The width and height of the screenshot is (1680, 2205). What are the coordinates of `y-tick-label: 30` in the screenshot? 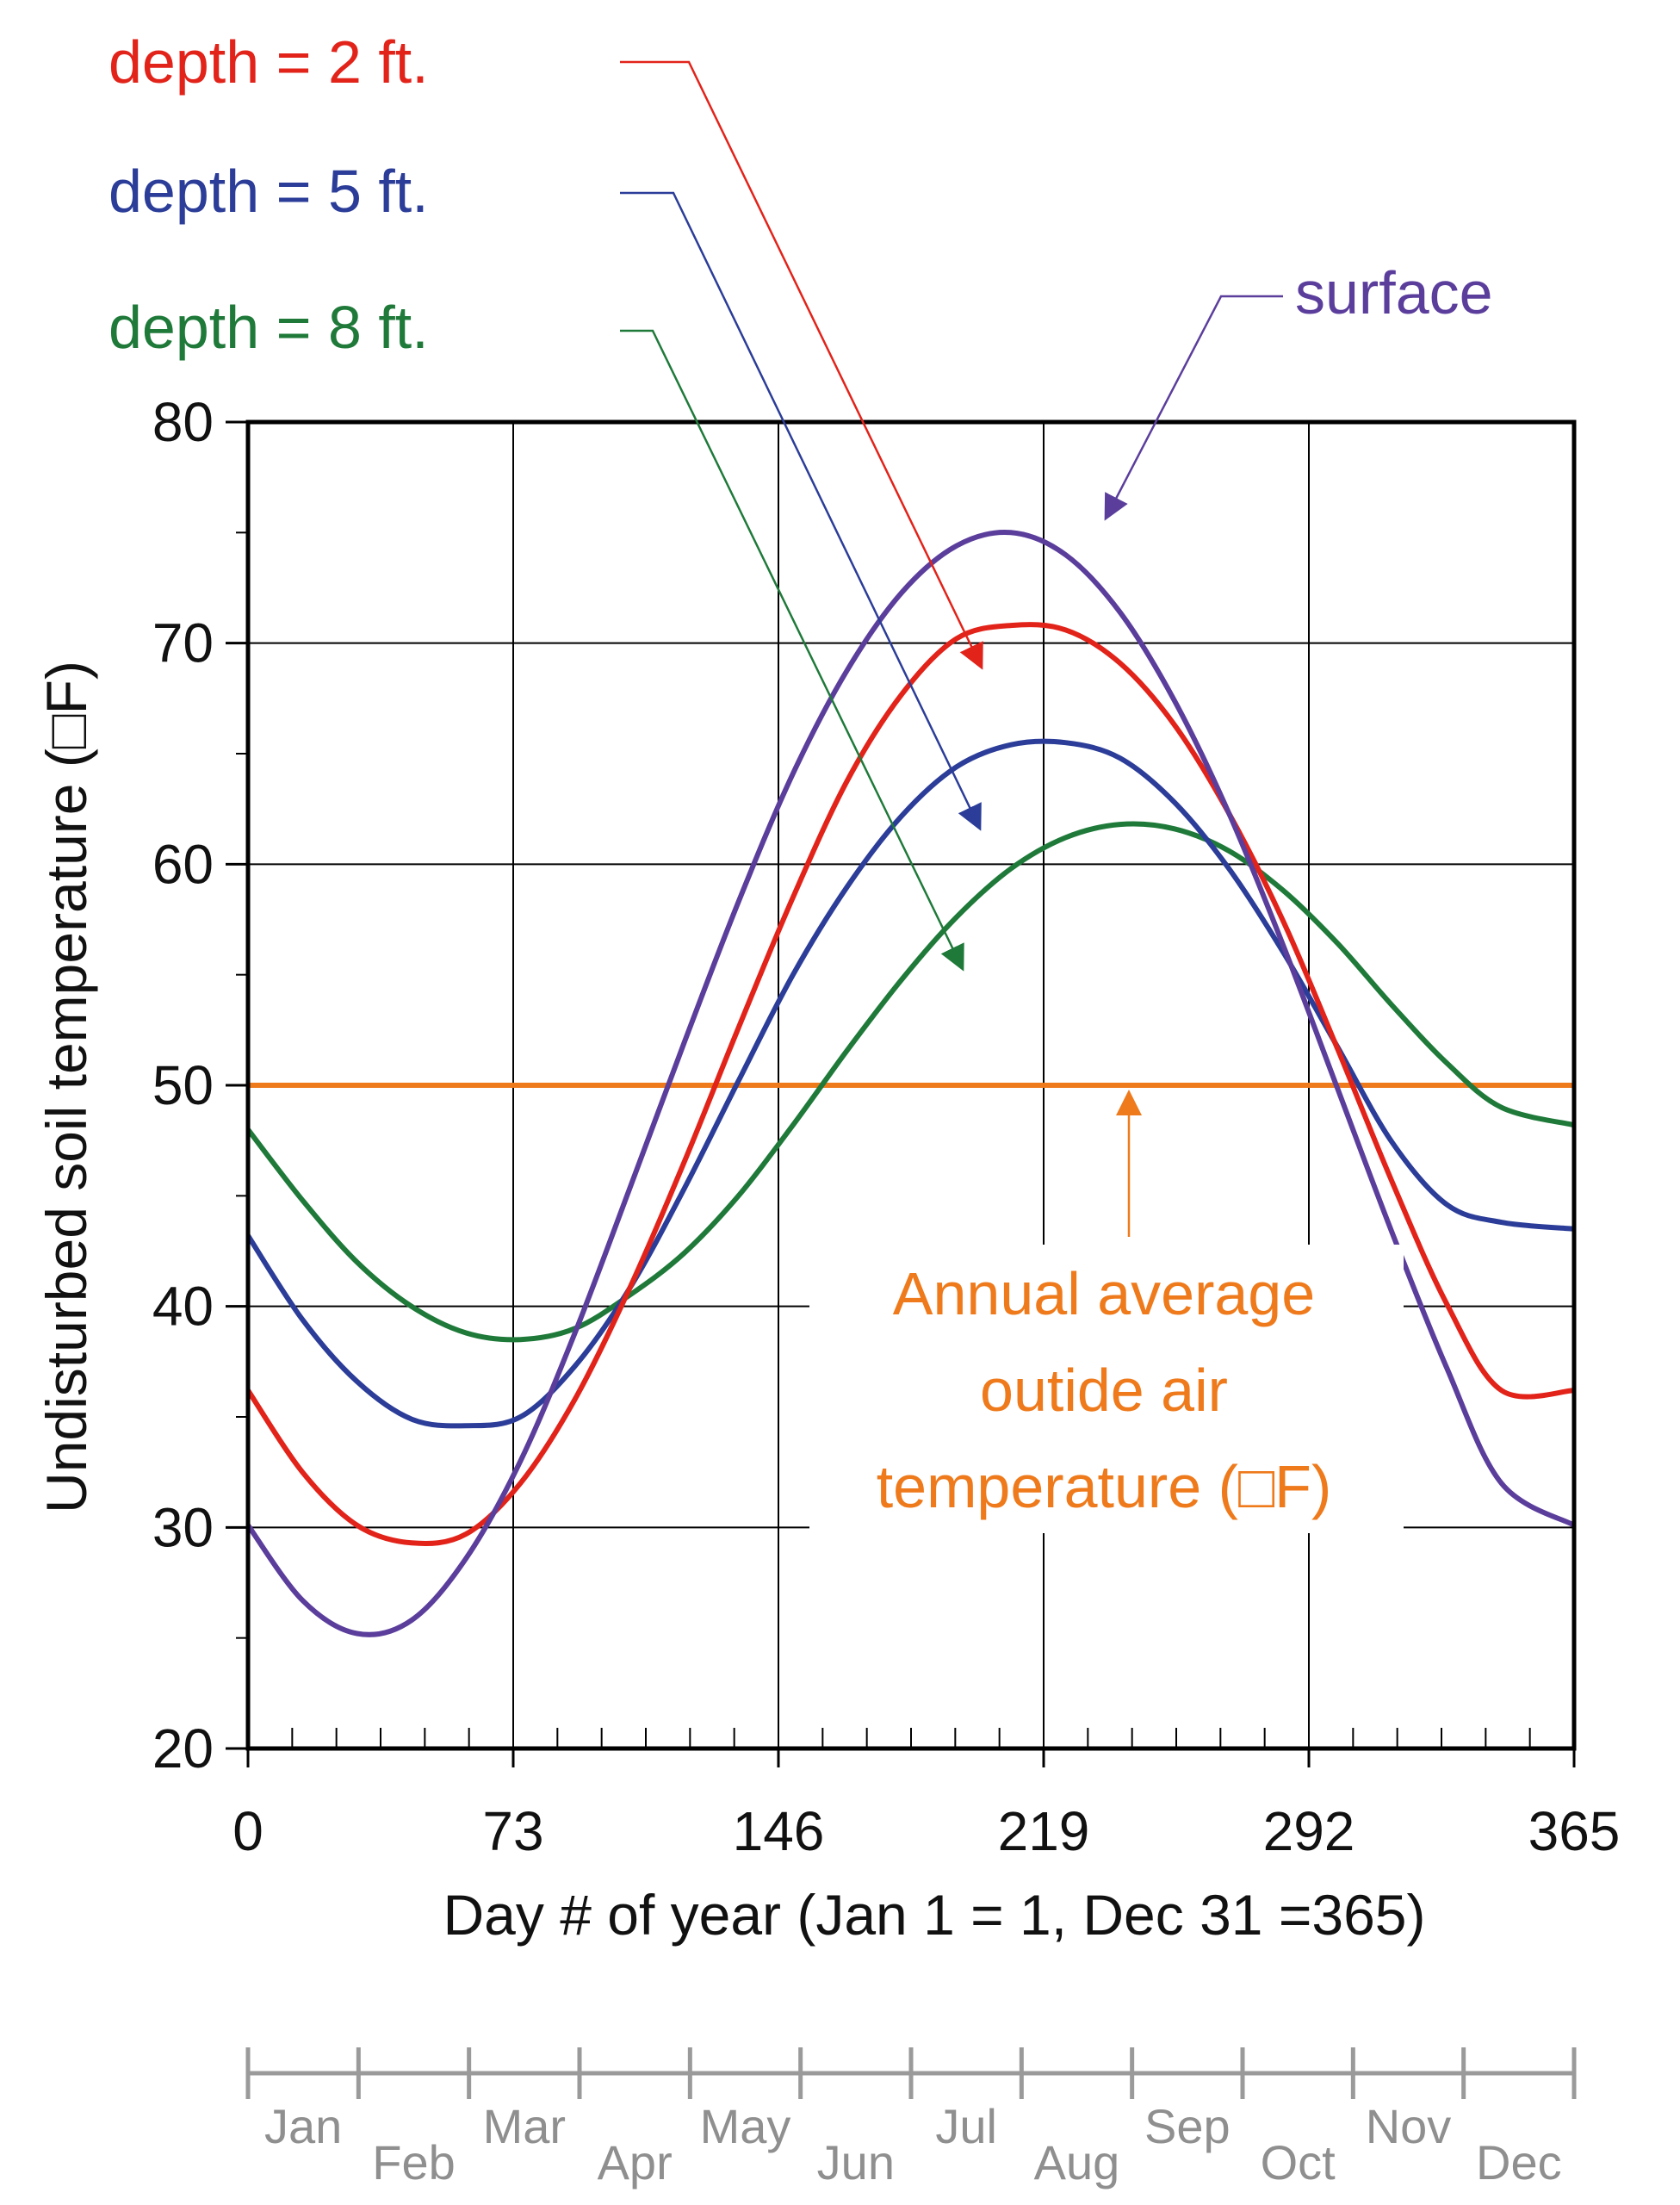 It's located at (183, 1527).